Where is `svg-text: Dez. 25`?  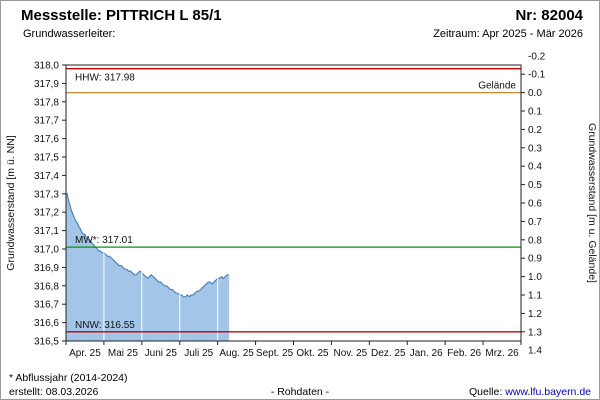 svg-text: Dez. 25 is located at coordinates (388, 353).